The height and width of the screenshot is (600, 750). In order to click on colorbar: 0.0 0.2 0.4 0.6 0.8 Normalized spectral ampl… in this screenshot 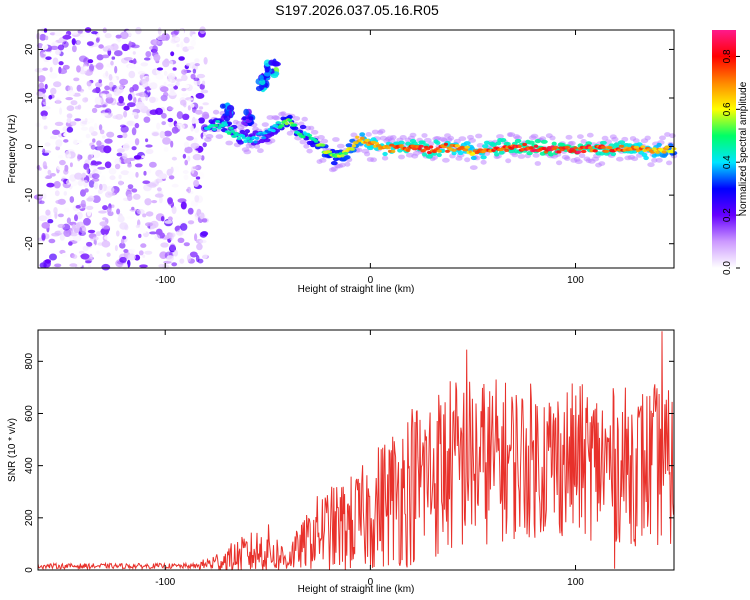, I will do `click(730, 152)`.